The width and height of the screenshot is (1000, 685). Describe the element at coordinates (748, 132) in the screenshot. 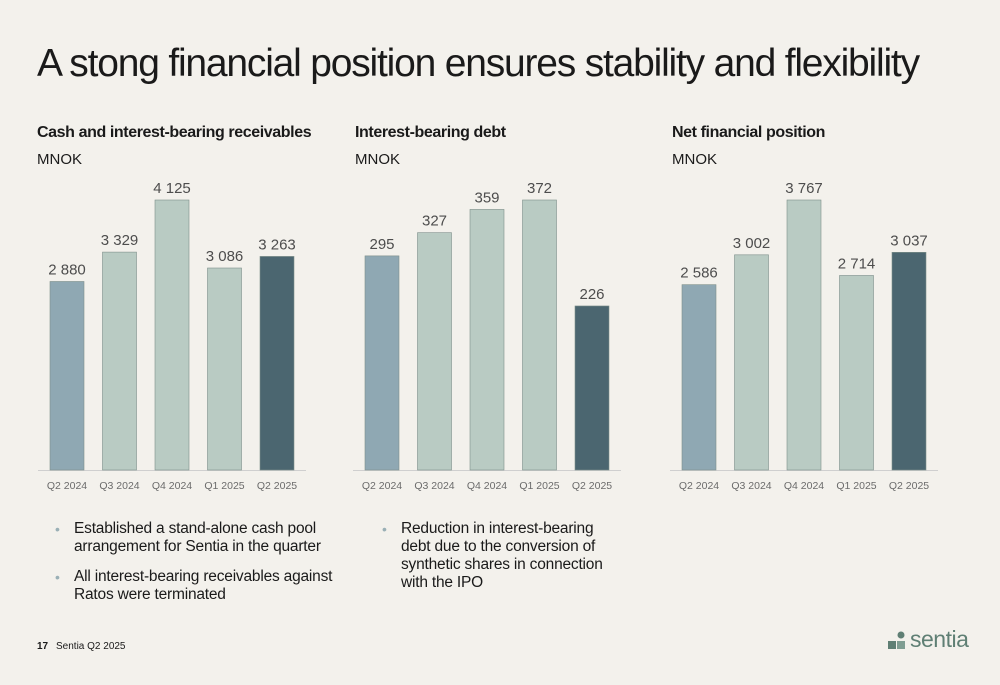

I see `chart-title: Net financial position` at that location.